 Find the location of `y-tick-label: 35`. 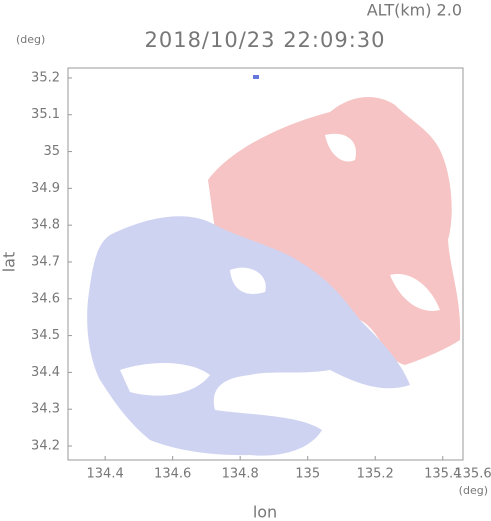

y-tick-label: 35 is located at coordinates (51, 151).